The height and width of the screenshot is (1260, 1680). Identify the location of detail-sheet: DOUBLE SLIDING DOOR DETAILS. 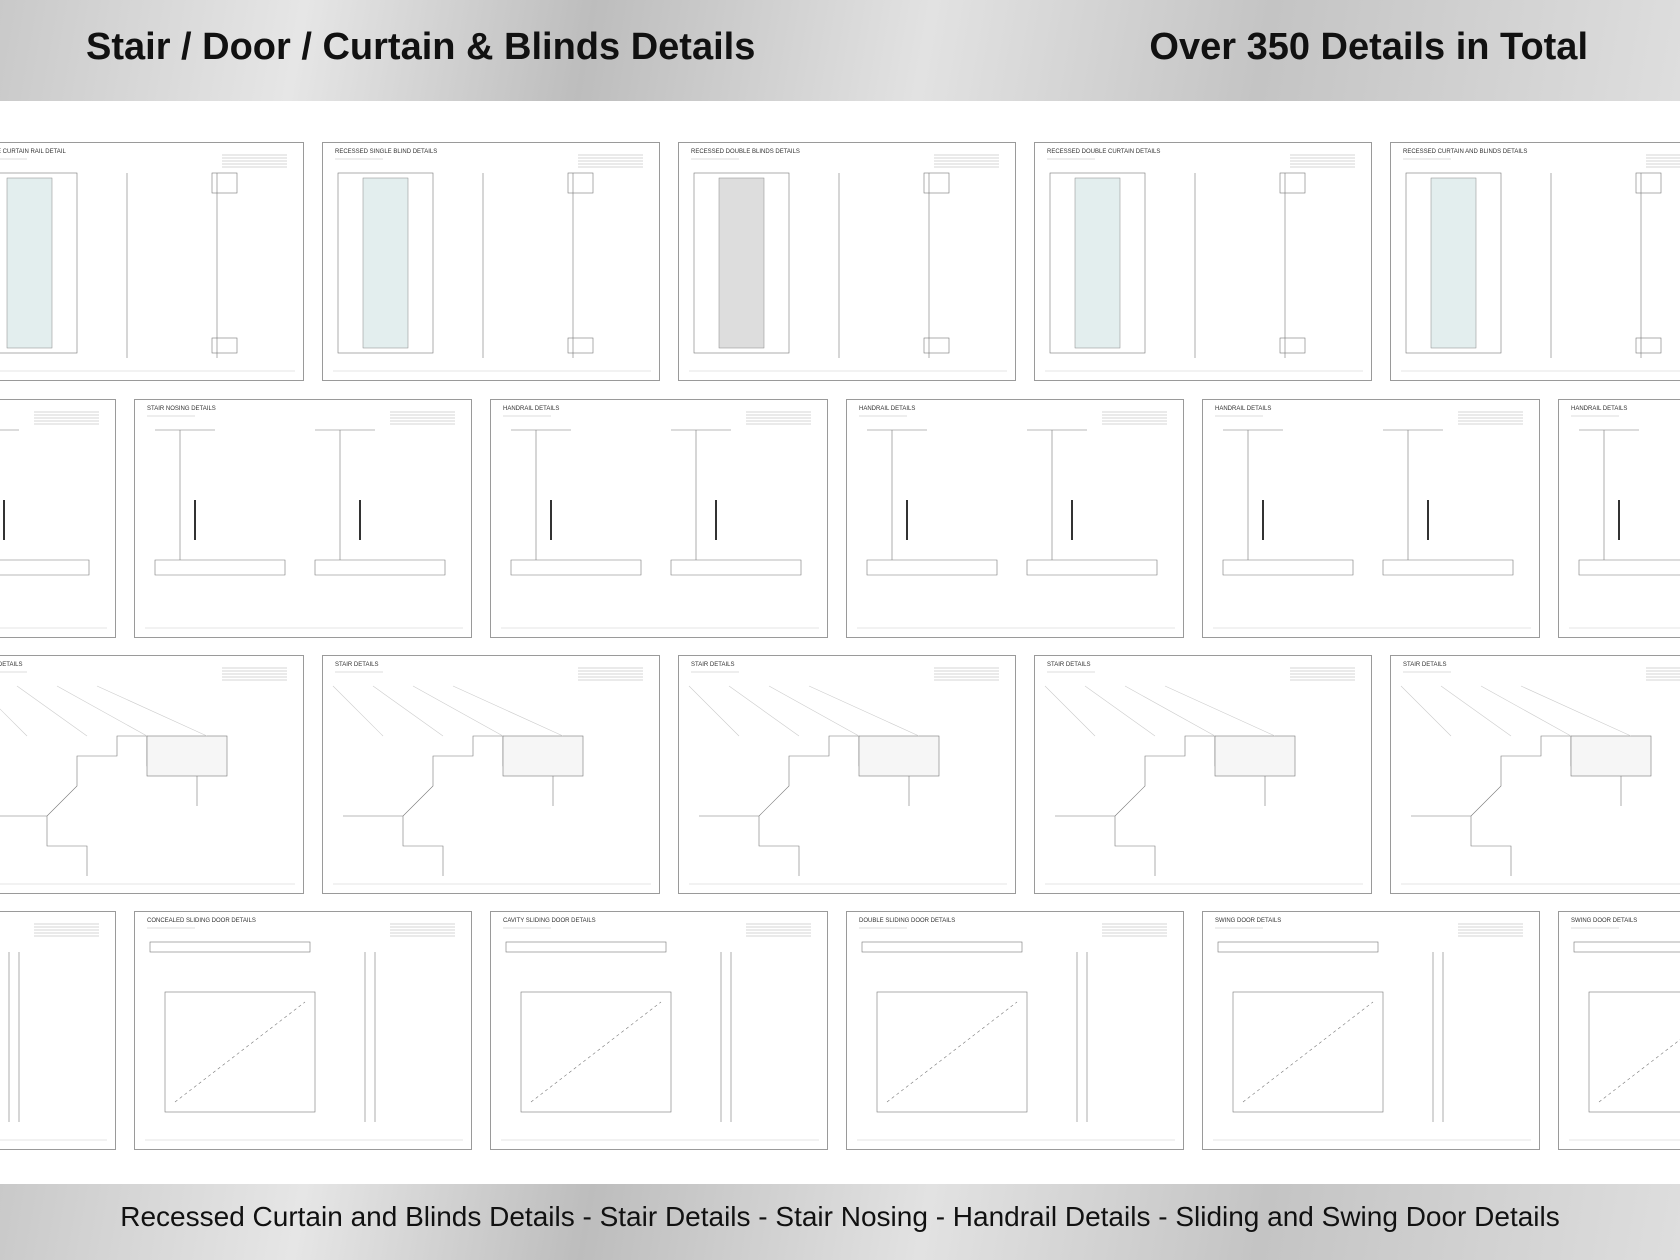
(1015, 1030).